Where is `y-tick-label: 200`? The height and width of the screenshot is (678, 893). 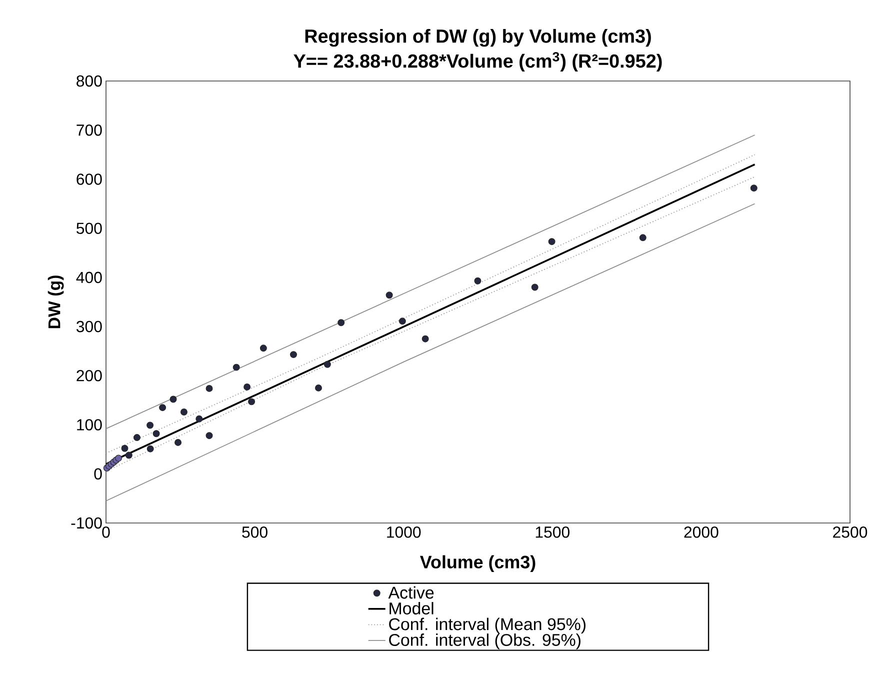 y-tick-label: 200 is located at coordinates (89, 376).